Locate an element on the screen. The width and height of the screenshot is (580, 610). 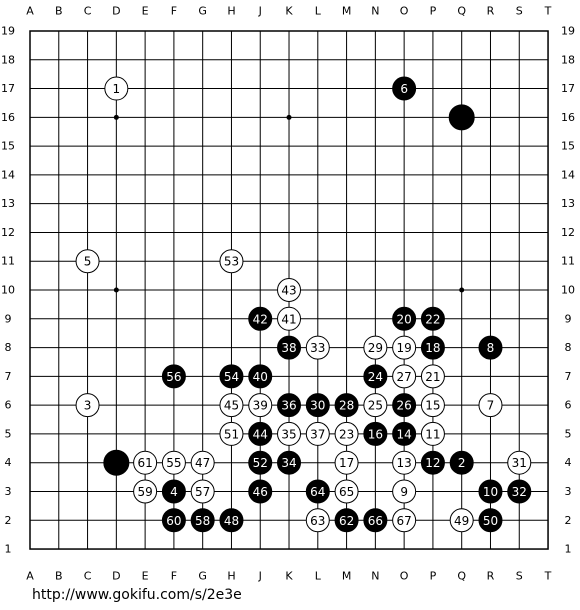
column-label: S is located at coordinates (519, 576).